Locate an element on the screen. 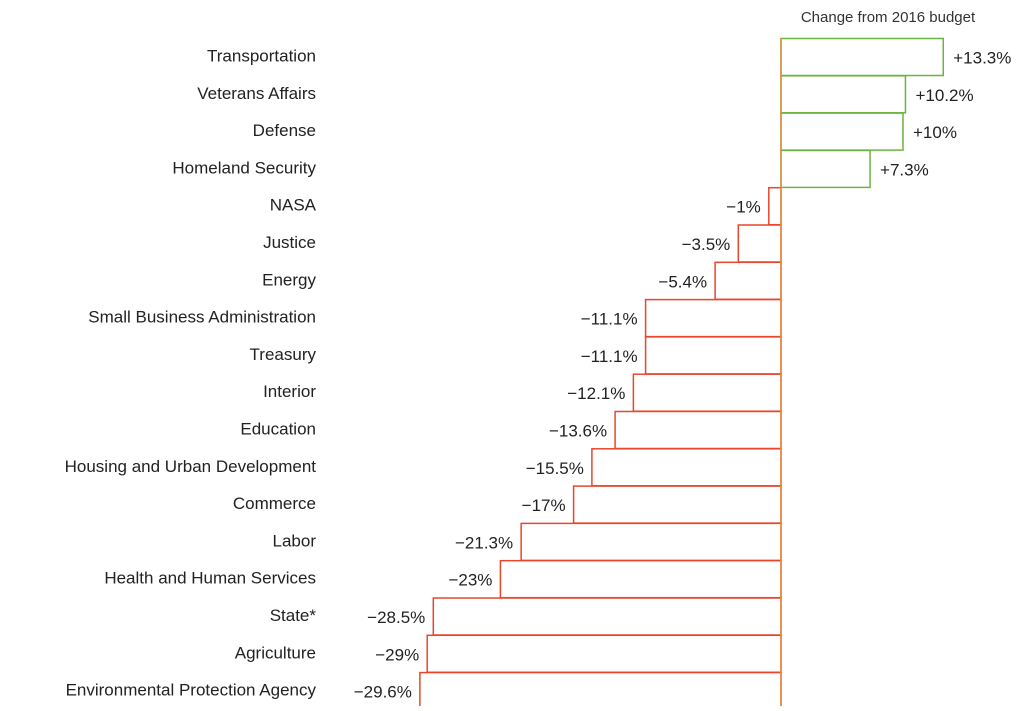 The height and width of the screenshot is (711, 1034). category-label: Labor is located at coordinates (295, 540).